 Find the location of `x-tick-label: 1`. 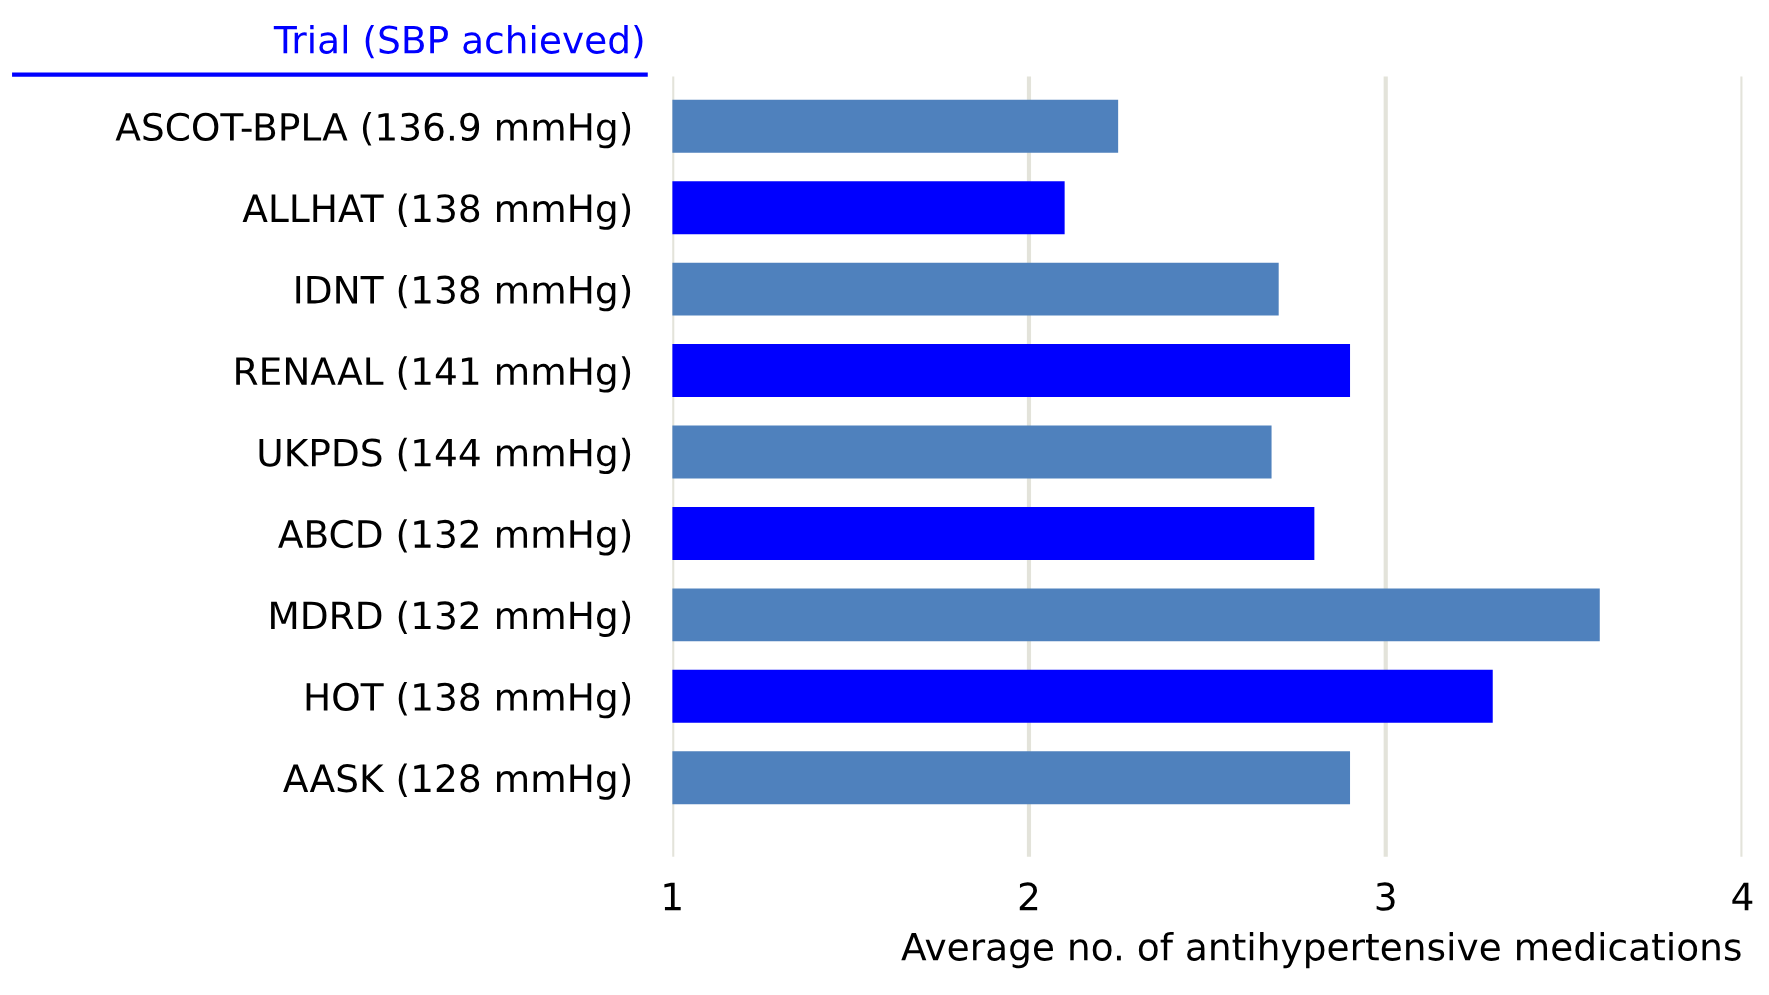

x-tick-label: 1 is located at coordinates (672, 896).